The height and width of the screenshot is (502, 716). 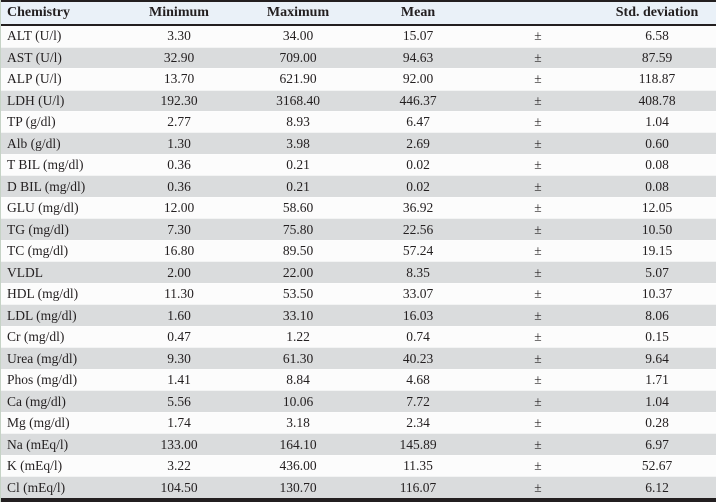 I want to click on mean-value: 11.35, so click(x=418, y=465).